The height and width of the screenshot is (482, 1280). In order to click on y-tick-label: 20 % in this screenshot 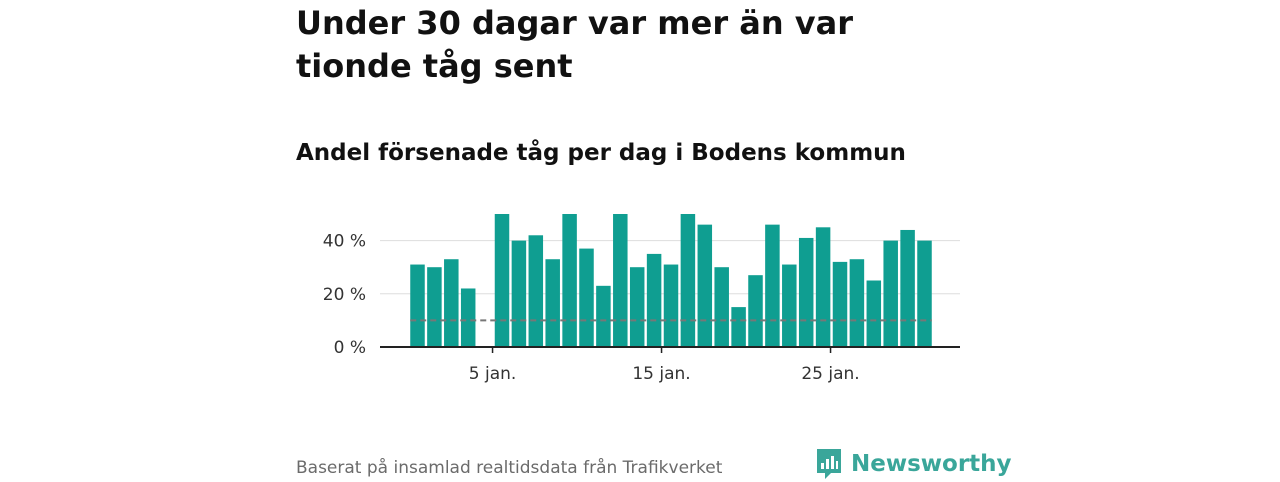, I will do `click(344, 295)`.